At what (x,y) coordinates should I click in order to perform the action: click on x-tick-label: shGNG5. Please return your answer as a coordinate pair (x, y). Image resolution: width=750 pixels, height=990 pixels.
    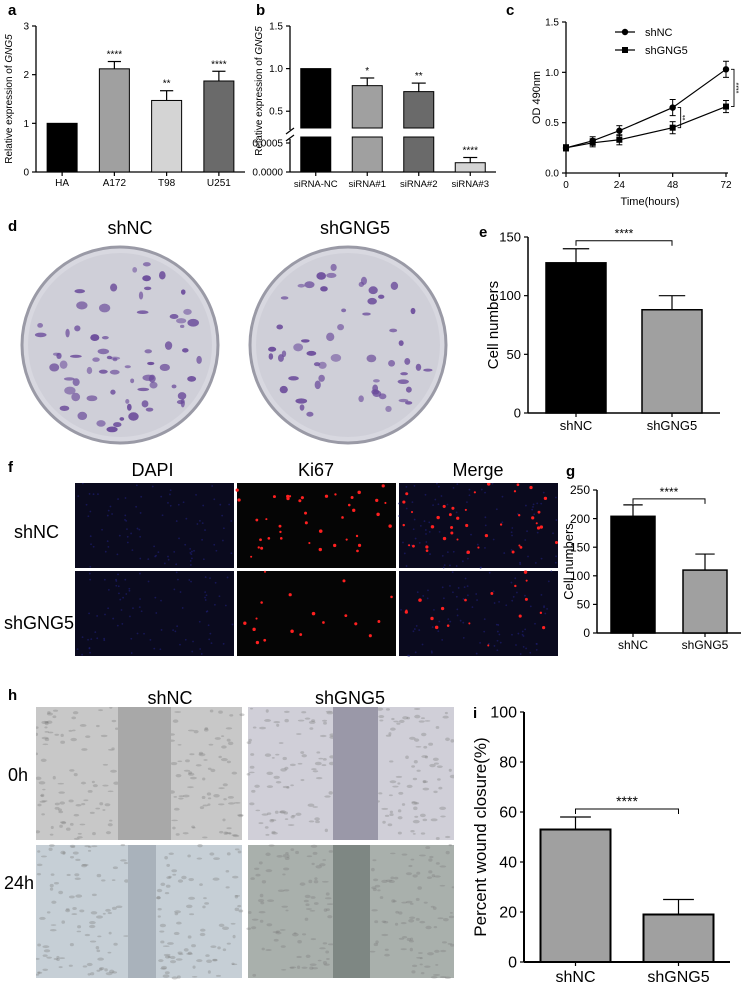
    Looking at the image, I should click on (705, 645).